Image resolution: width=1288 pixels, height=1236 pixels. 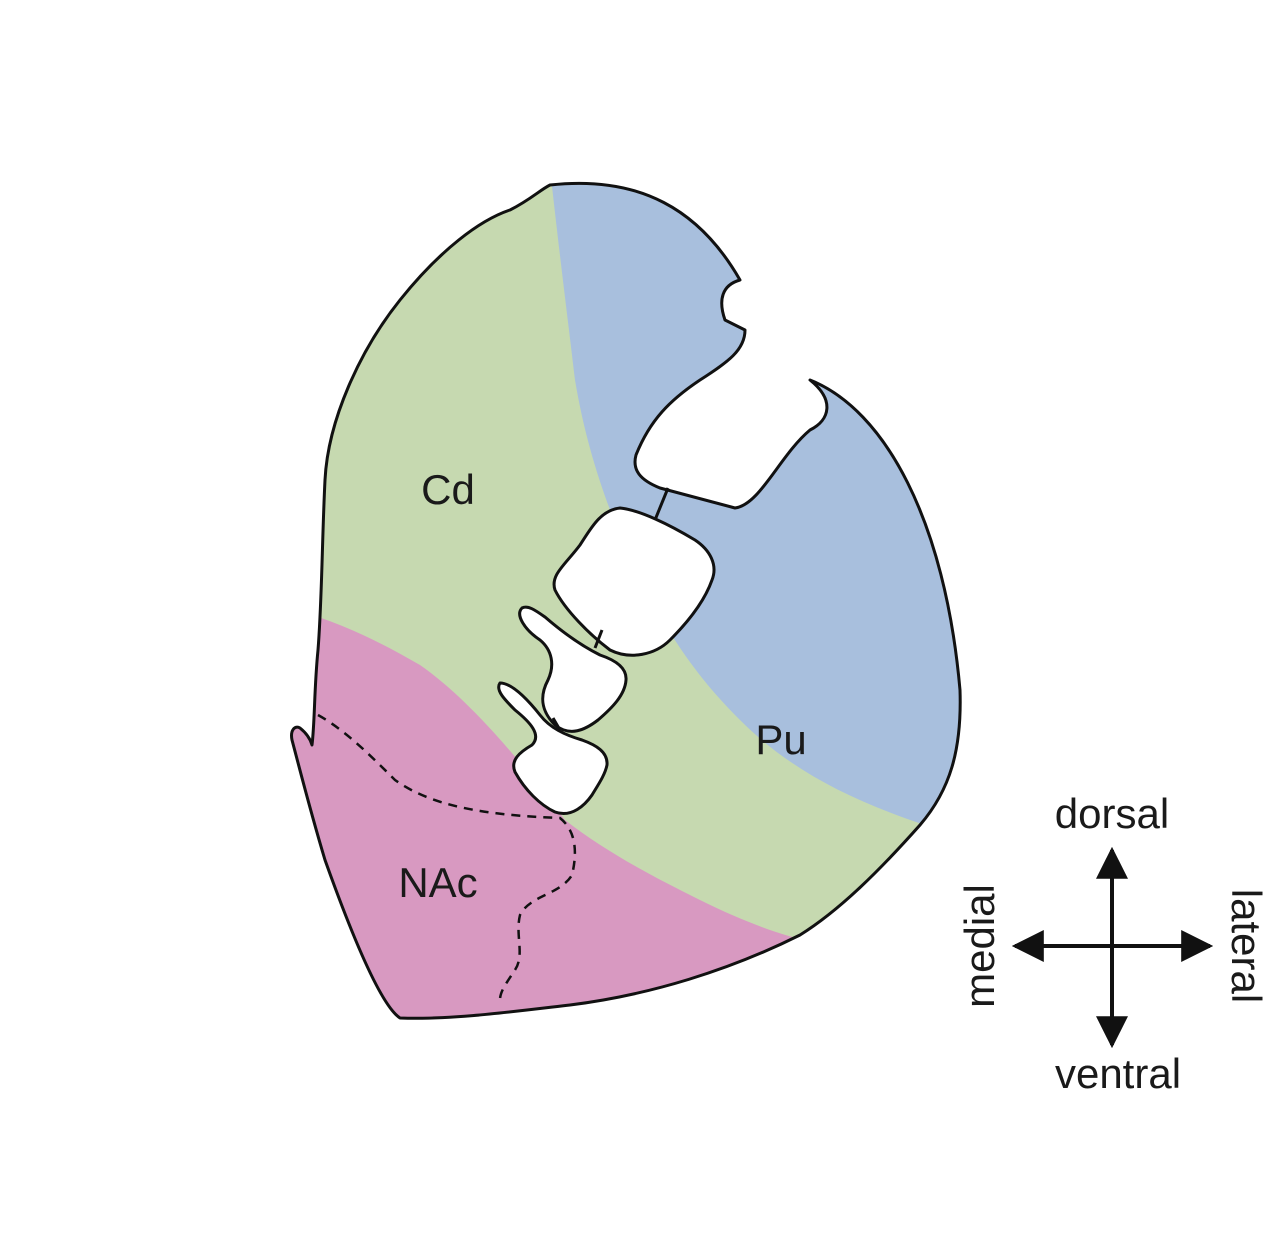 What do you see at coordinates (780, 739) in the screenshot?
I see `putamen-label: Pu` at bounding box center [780, 739].